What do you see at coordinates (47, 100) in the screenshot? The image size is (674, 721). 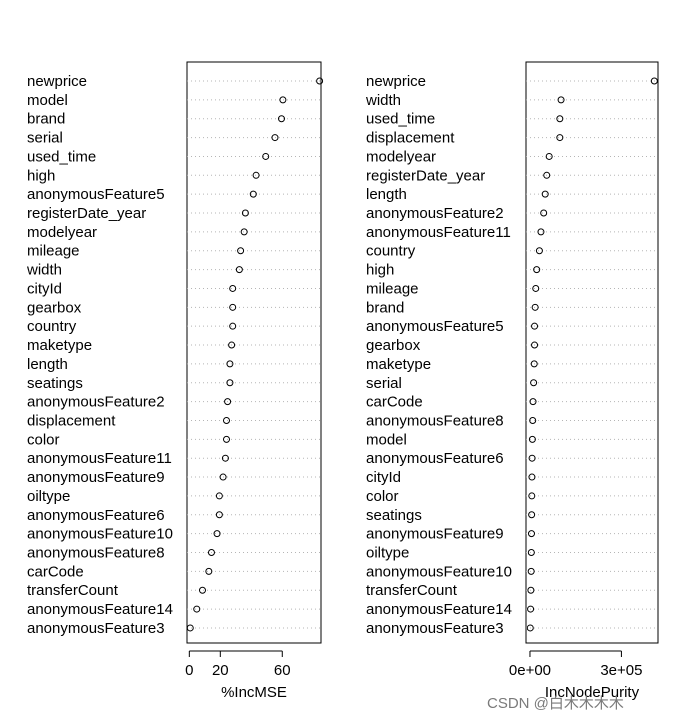 I see `incmse-category-label: model` at bounding box center [47, 100].